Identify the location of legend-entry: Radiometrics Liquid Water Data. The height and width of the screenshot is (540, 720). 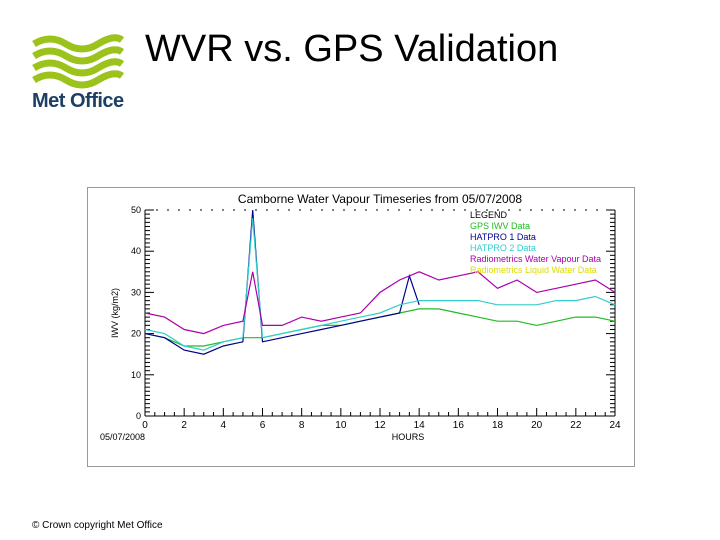
(533, 270).